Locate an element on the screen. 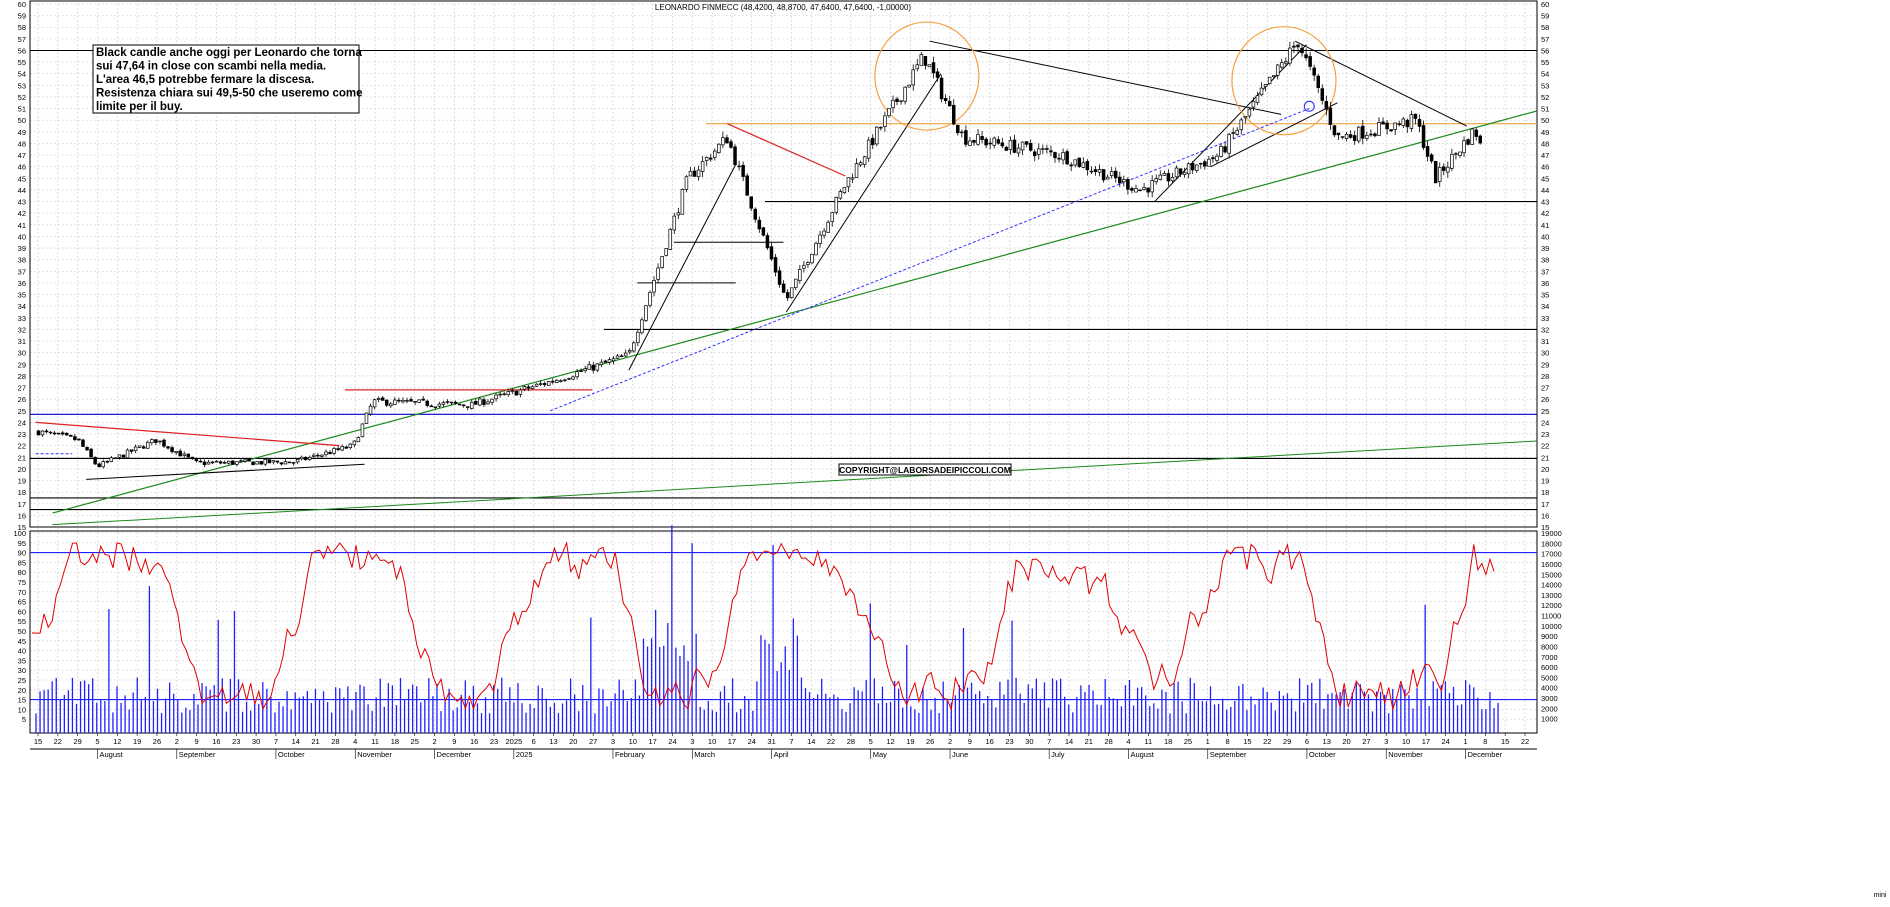 This screenshot has height=907, width=1890. x-day-label: 18 is located at coordinates (395, 741).